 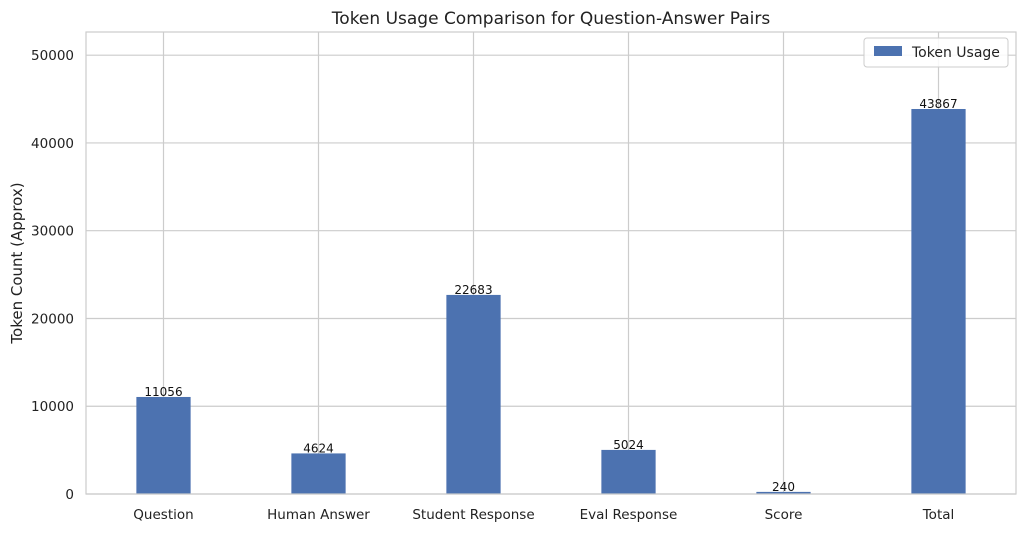 What do you see at coordinates (318, 515) in the screenshot?
I see `x-tick-label: Human Answer` at bounding box center [318, 515].